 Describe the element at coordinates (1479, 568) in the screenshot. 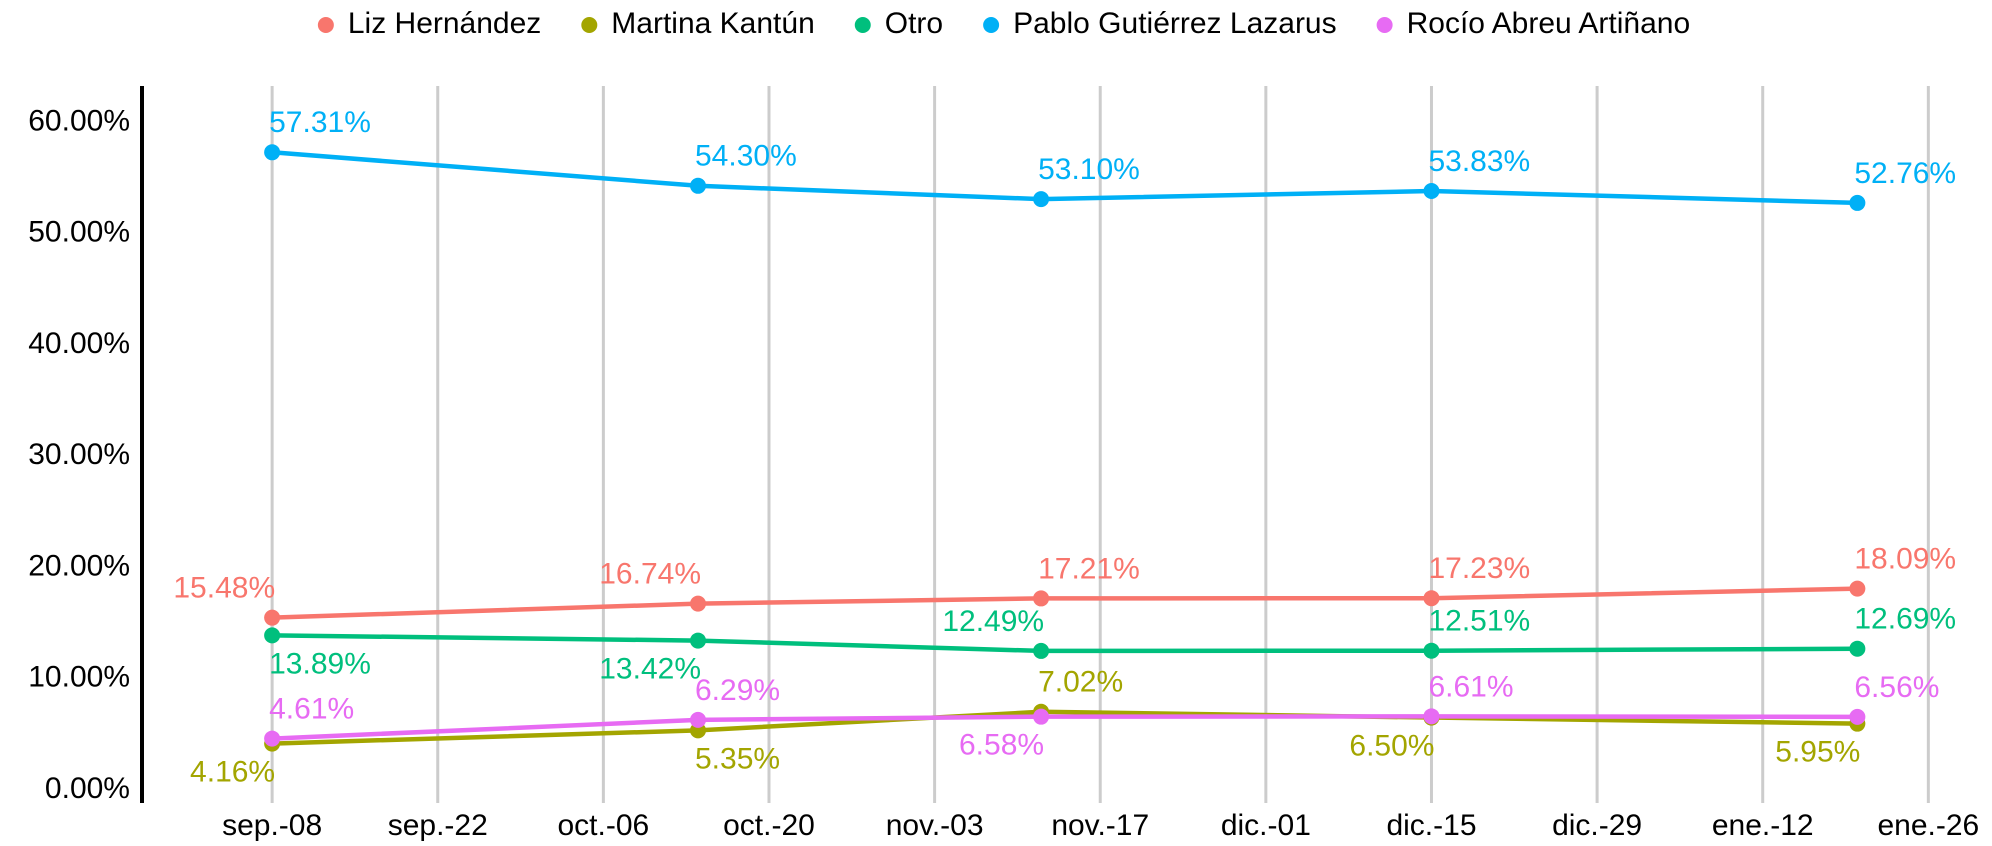

I see `data-label: 17.23%` at that location.